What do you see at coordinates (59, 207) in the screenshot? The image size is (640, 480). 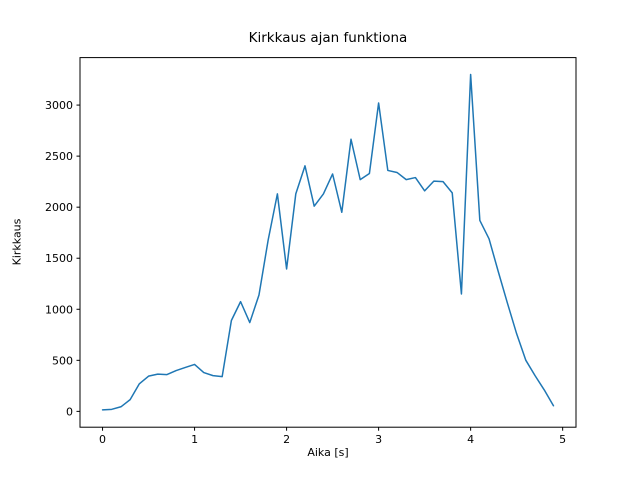 I see `y-tick-label: 2000` at bounding box center [59, 207].